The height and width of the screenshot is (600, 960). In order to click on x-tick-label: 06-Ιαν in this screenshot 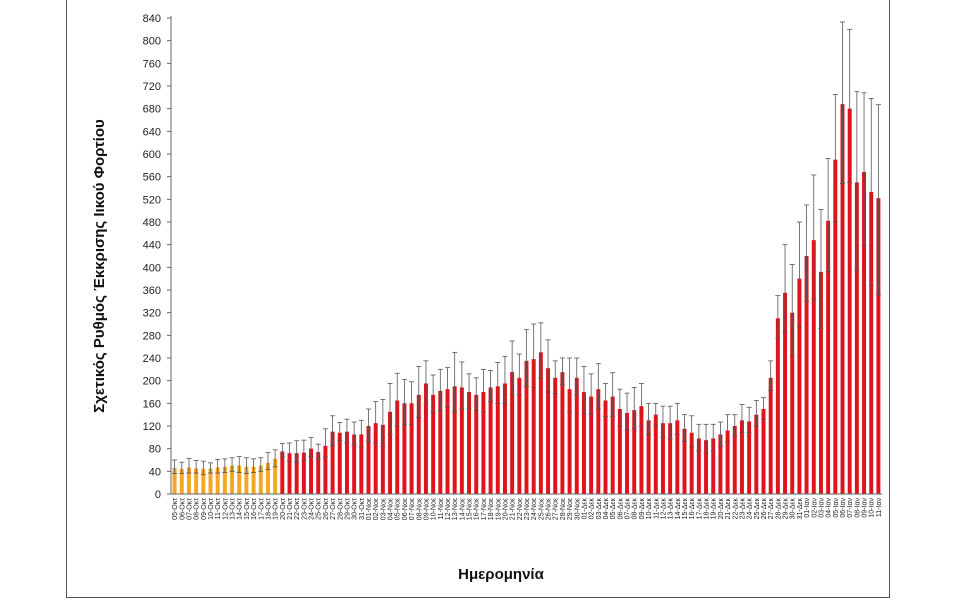, I will do `click(843, 508)`.